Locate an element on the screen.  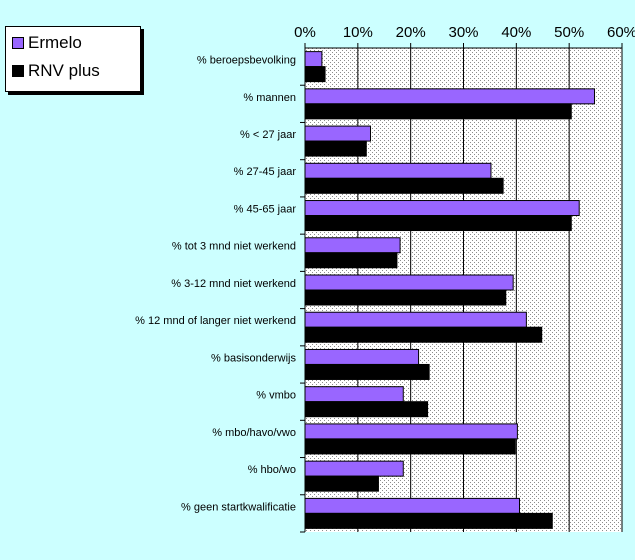
category-label: % 27-45 jaar is located at coordinates (265, 172).